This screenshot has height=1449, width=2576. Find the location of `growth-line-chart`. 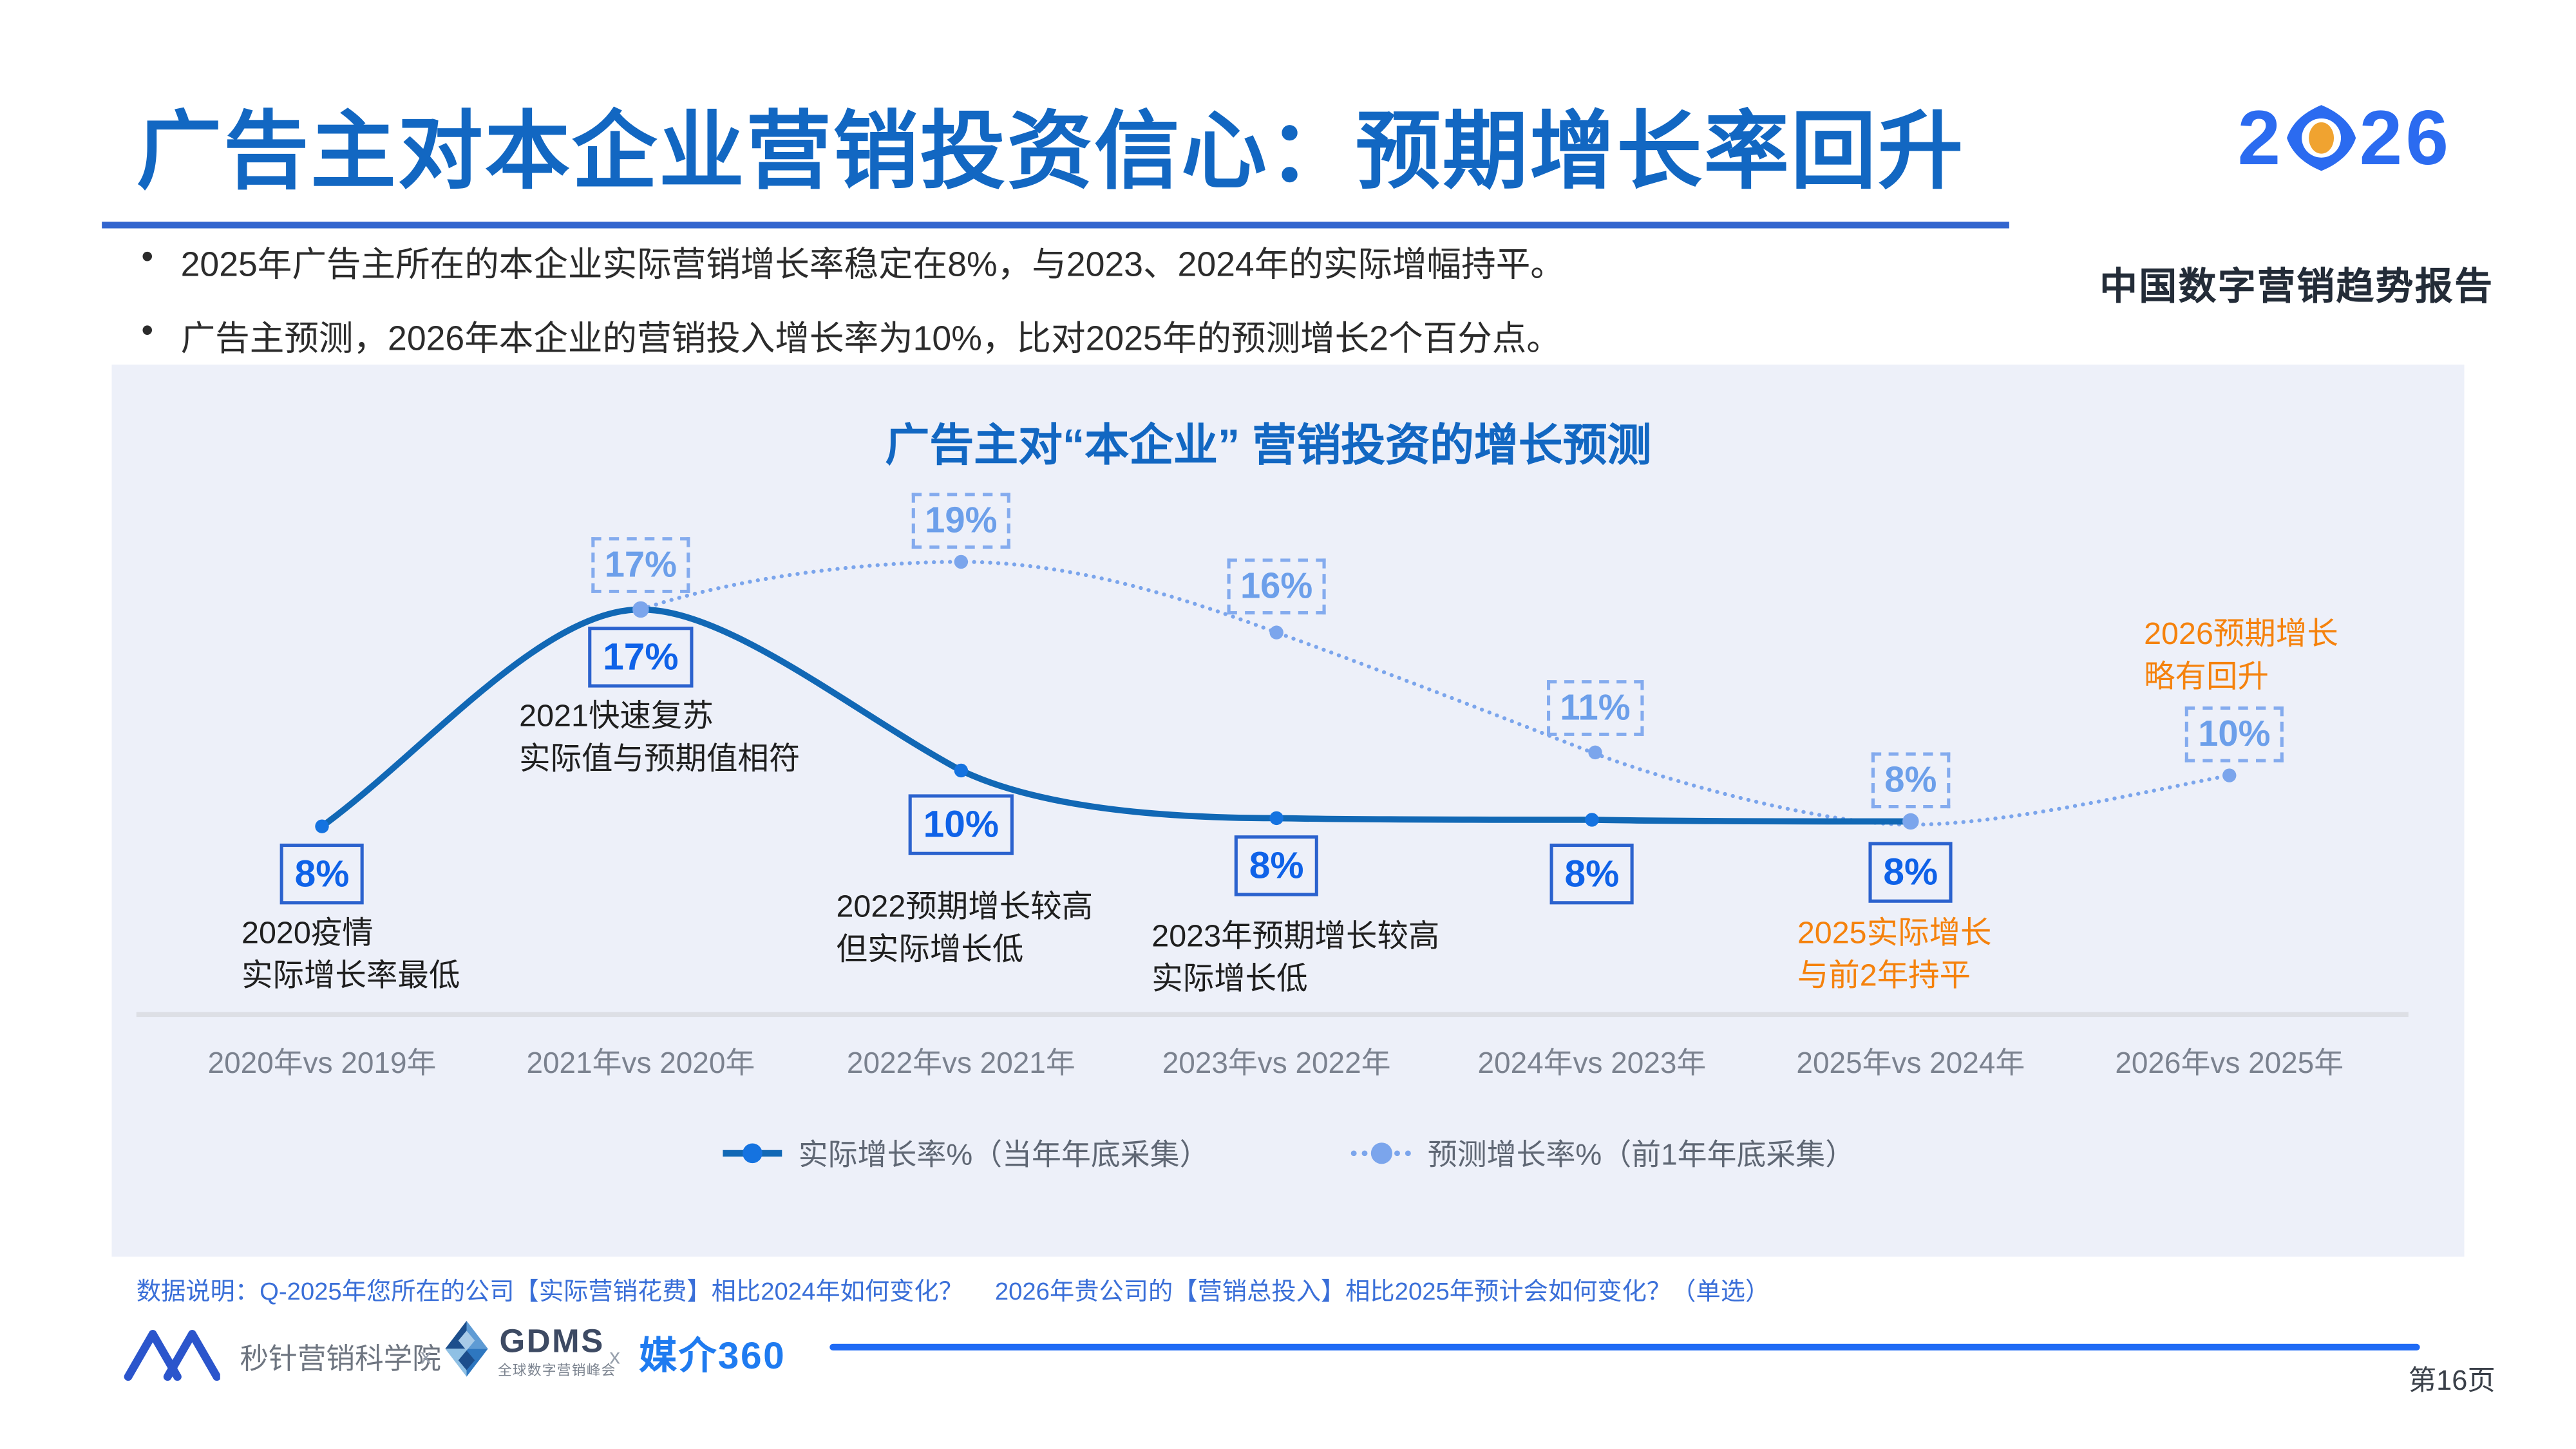

growth-line-chart is located at coordinates (1276, 693).